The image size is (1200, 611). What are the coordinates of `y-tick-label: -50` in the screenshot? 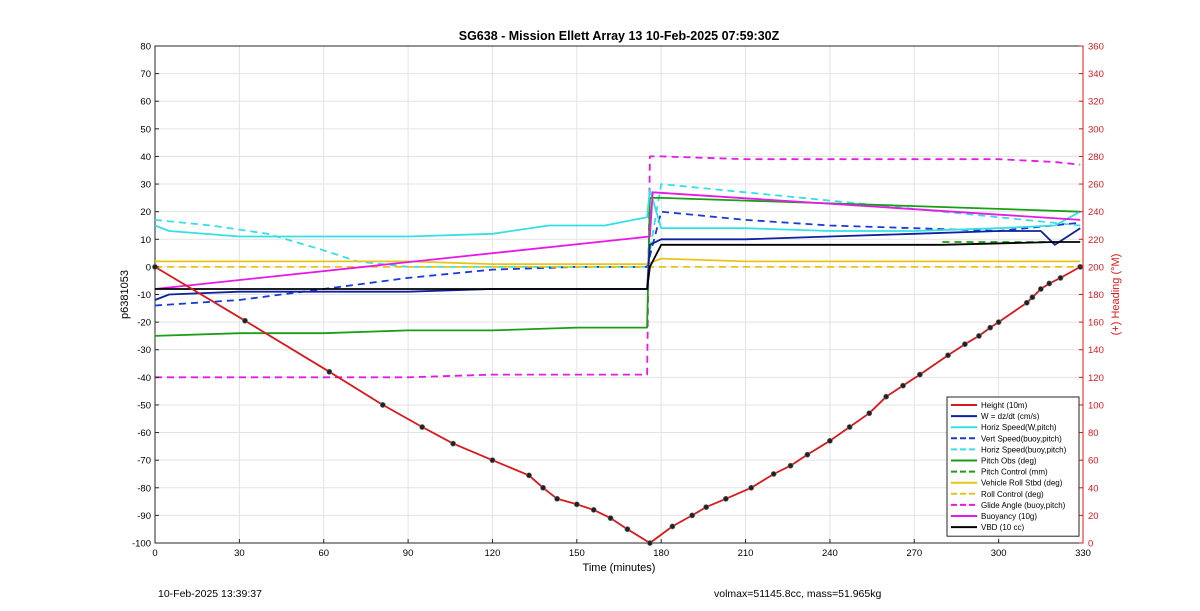 It's located at (144, 405).